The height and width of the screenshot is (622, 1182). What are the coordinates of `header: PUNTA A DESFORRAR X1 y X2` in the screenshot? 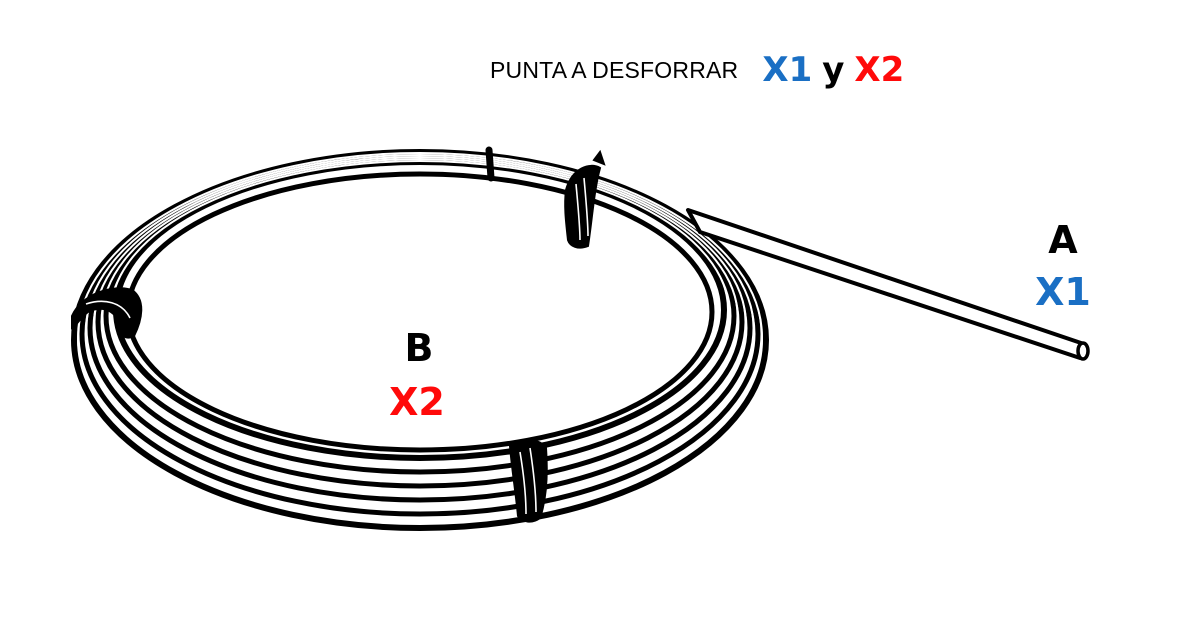 It's located at (697, 70).